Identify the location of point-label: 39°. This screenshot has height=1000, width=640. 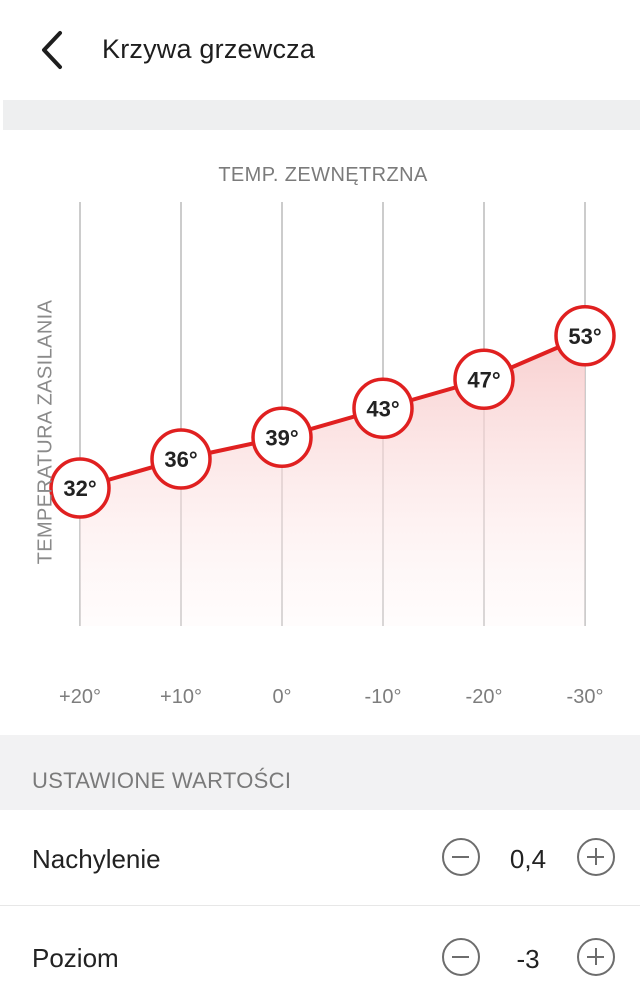
(281, 437).